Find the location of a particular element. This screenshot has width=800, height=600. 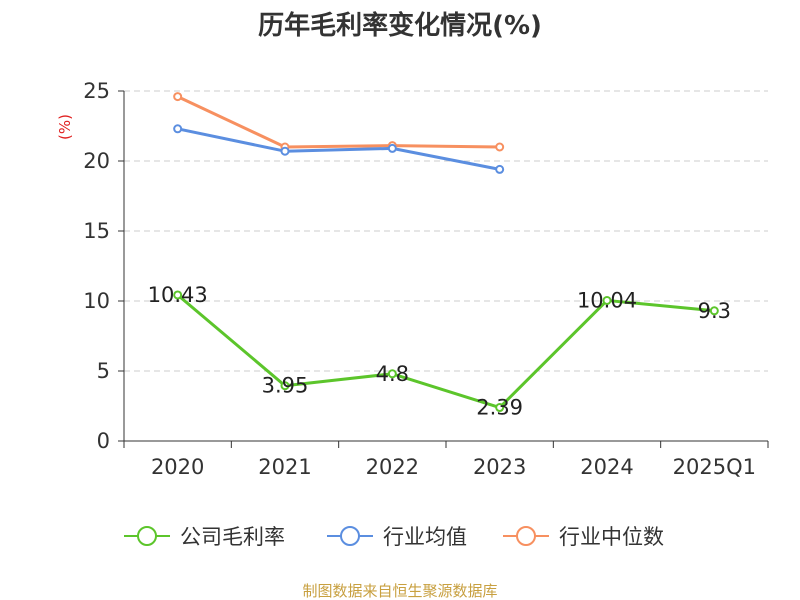

x-tick-label: 2024 is located at coordinates (606, 467).